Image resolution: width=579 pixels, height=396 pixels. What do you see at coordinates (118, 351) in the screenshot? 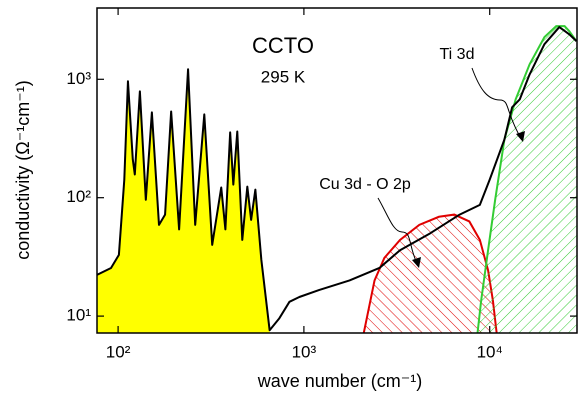
I see `x-tick-label: 10²` at bounding box center [118, 351].